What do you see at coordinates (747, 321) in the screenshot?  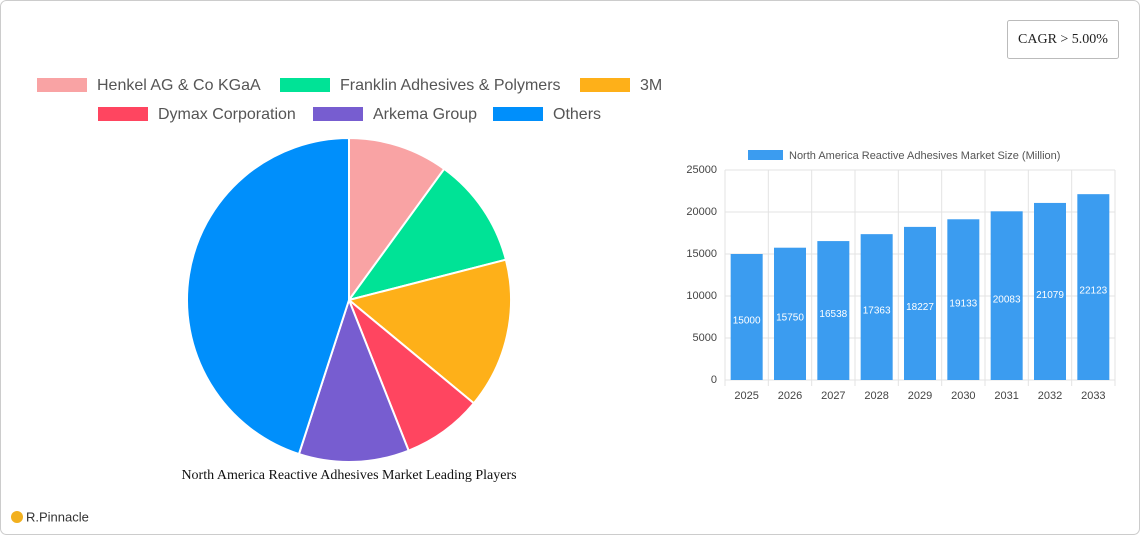 I see `bar-value-label: 15000` at bounding box center [747, 321].